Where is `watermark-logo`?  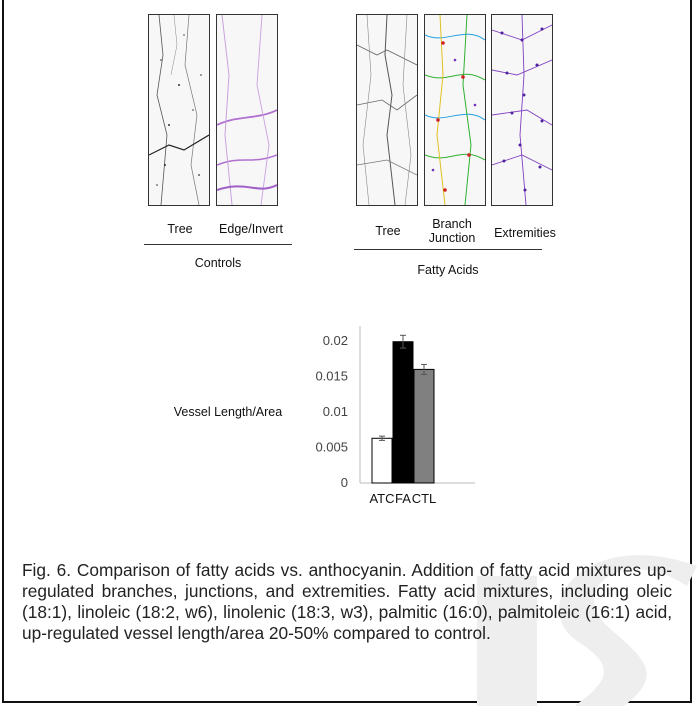
watermark-logo is located at coordinates (577, 621).